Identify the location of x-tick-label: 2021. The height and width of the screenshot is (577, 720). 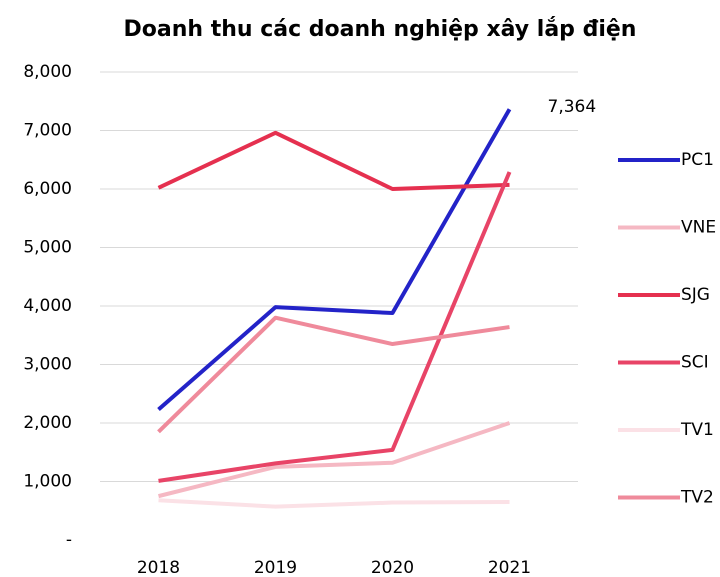
(509, 567).